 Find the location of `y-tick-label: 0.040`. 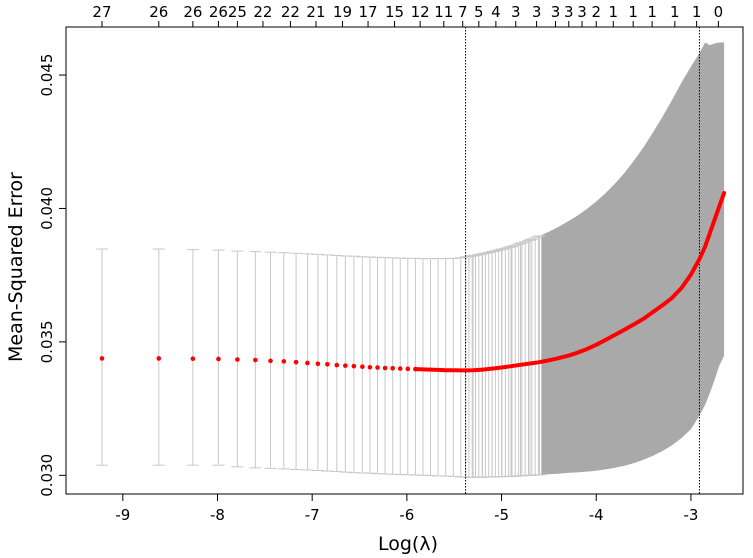

y-tick-label: 0.040 is located at coordinates (47, 208).